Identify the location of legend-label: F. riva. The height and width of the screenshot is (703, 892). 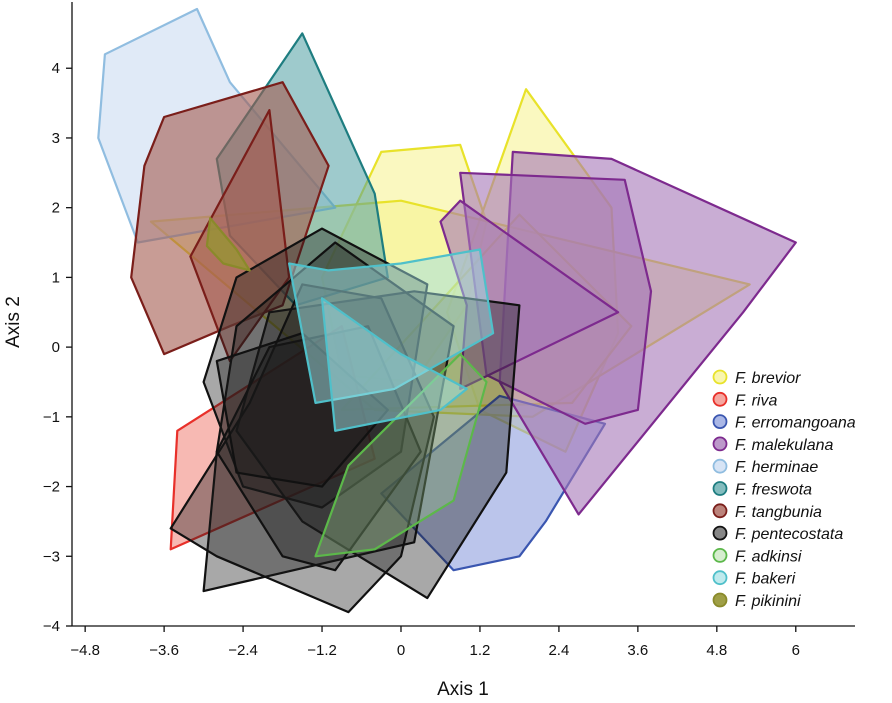
(756, 400).